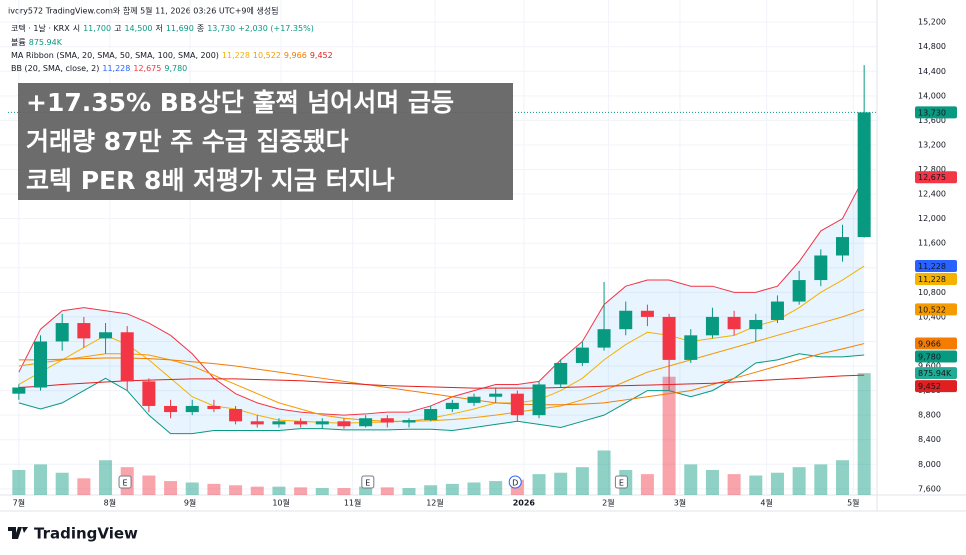 The width and height of the screenshot is (966, 555). I want to click on legend-item: +2,030 (+17.35%), so click(276, 28).